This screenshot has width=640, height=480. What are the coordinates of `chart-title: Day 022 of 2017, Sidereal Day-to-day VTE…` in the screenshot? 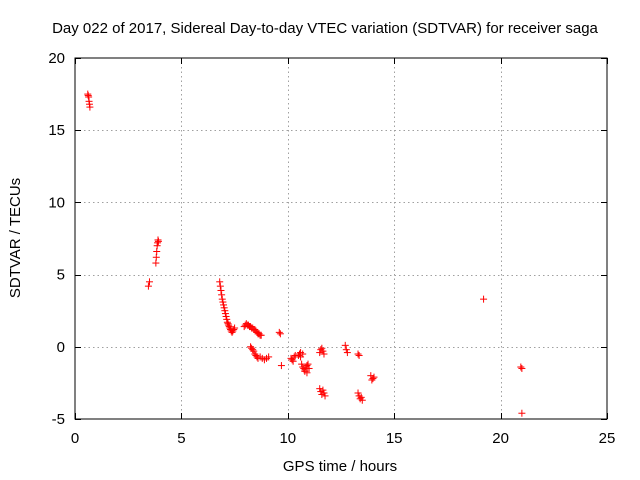 It's located at (325, 28).